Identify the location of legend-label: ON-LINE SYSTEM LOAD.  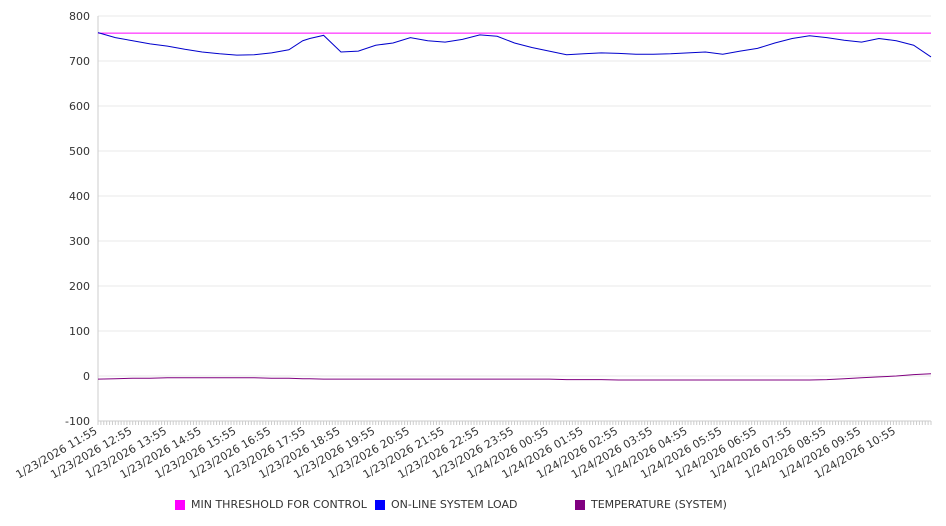
(454, 504).